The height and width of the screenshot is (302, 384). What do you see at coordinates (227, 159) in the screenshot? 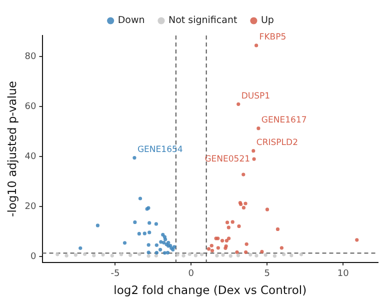
I see `annotation: GENE0521` at bounding box center [227, 159].